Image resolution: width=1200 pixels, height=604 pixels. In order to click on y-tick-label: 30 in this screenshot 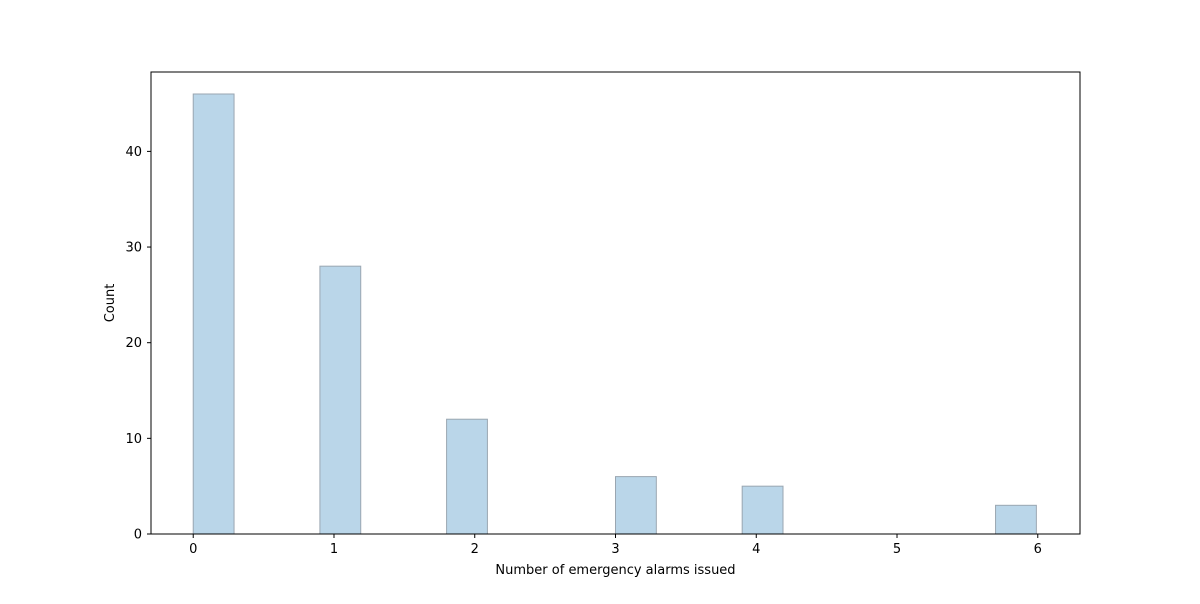, I will do `click(133, 248)`.